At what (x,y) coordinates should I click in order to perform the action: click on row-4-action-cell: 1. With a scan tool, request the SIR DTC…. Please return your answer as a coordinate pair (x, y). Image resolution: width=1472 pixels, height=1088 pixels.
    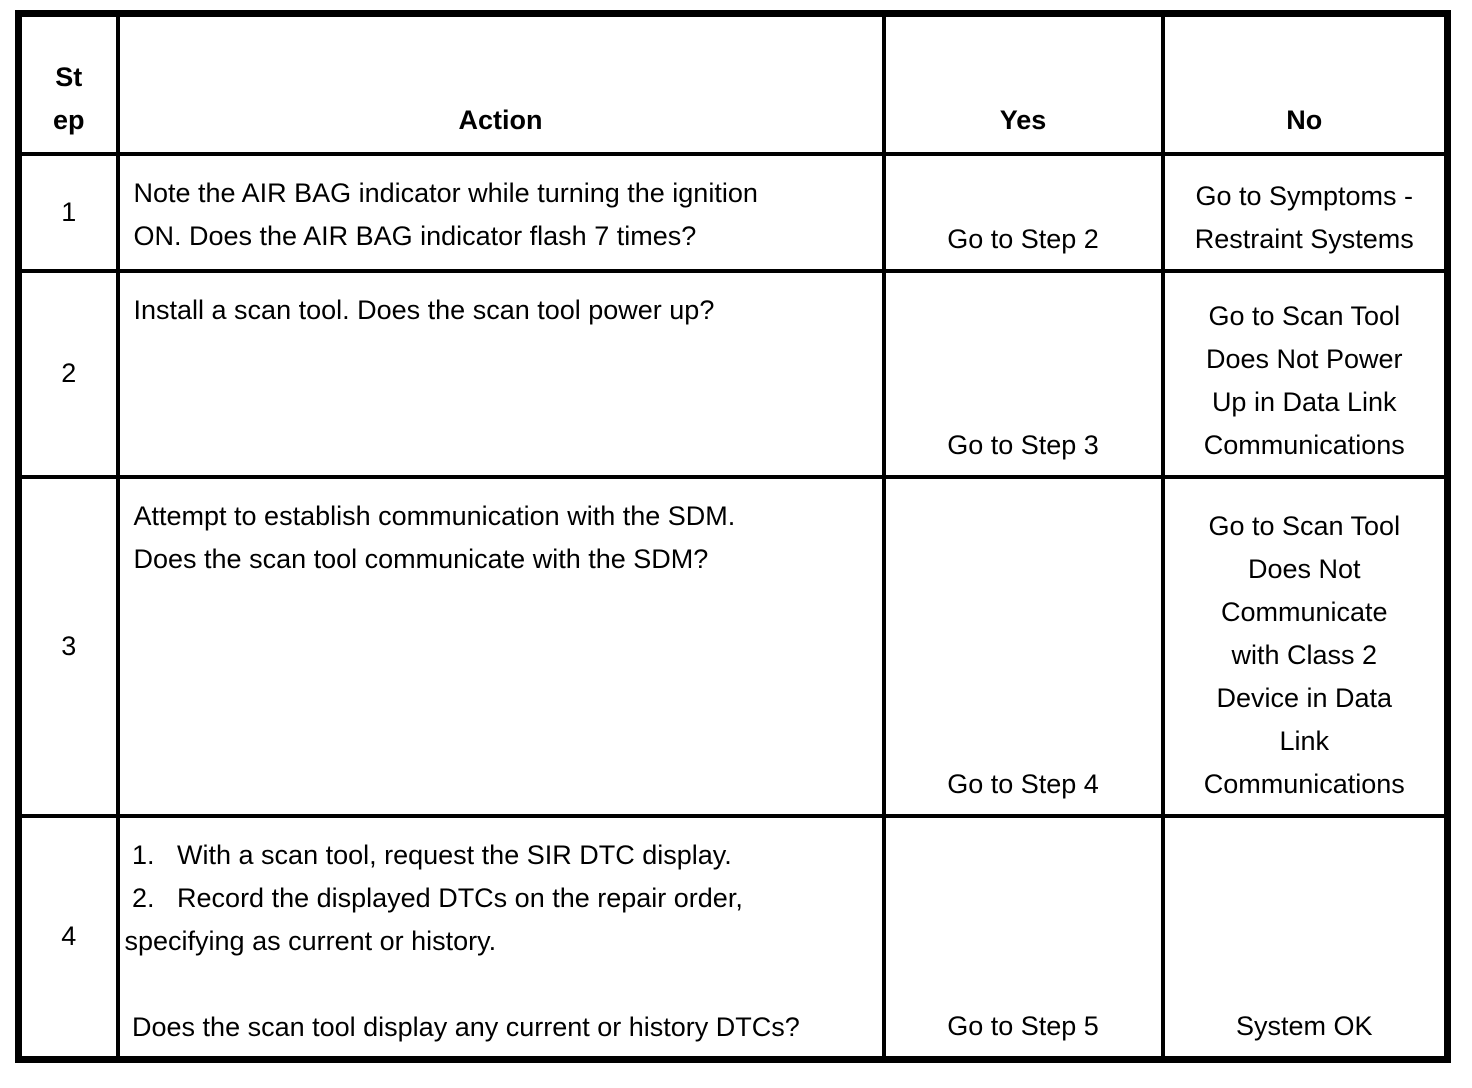
    Looking at the image, I should click on (500, 937).